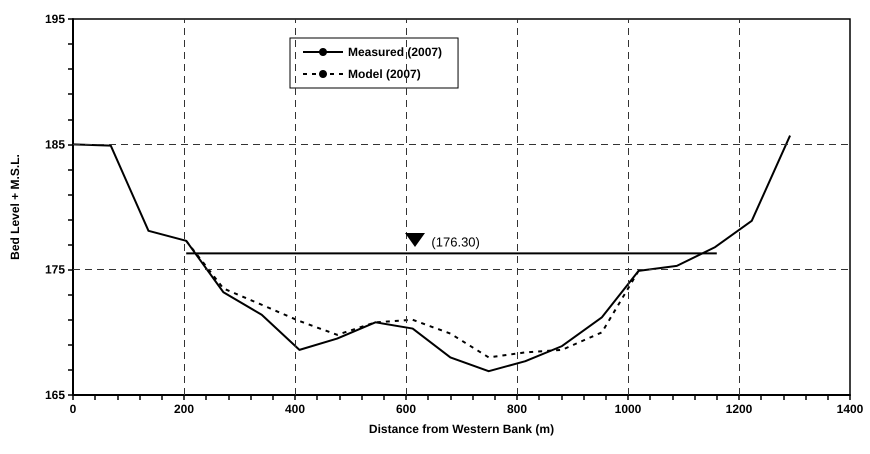 The width and height of the screenshot is (870, 454). Describe the element at coordinates (461, 429) in the screenshot. I see `x-axis-title: Distance from Western Bank (m)` at that location.